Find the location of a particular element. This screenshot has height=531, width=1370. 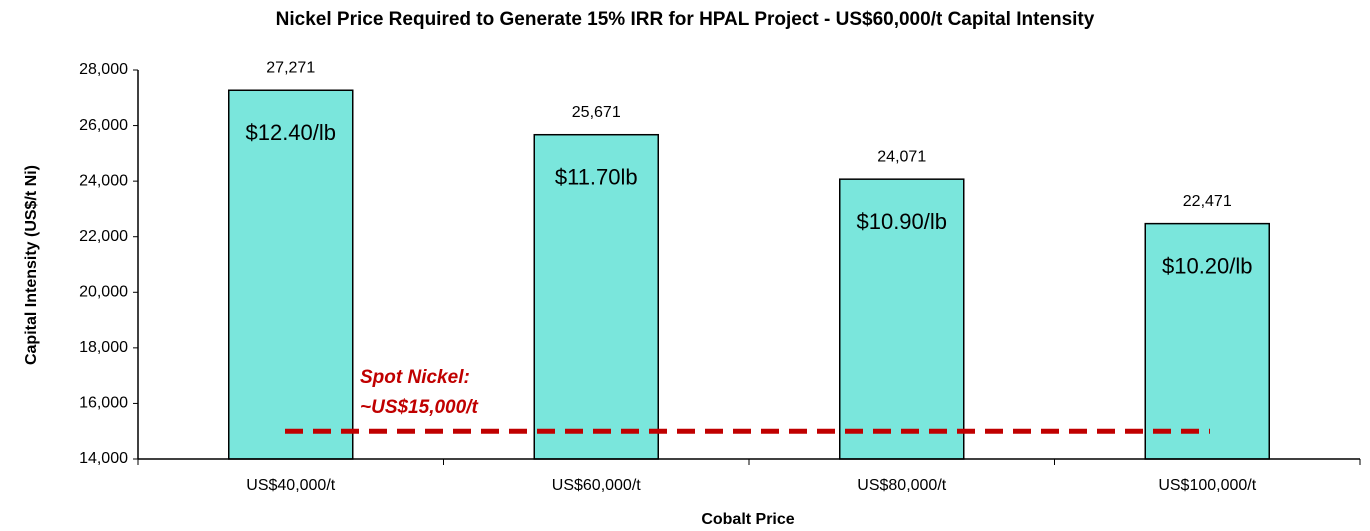

reference-label: Spot Nickel: is located at coordinates (415, 377).